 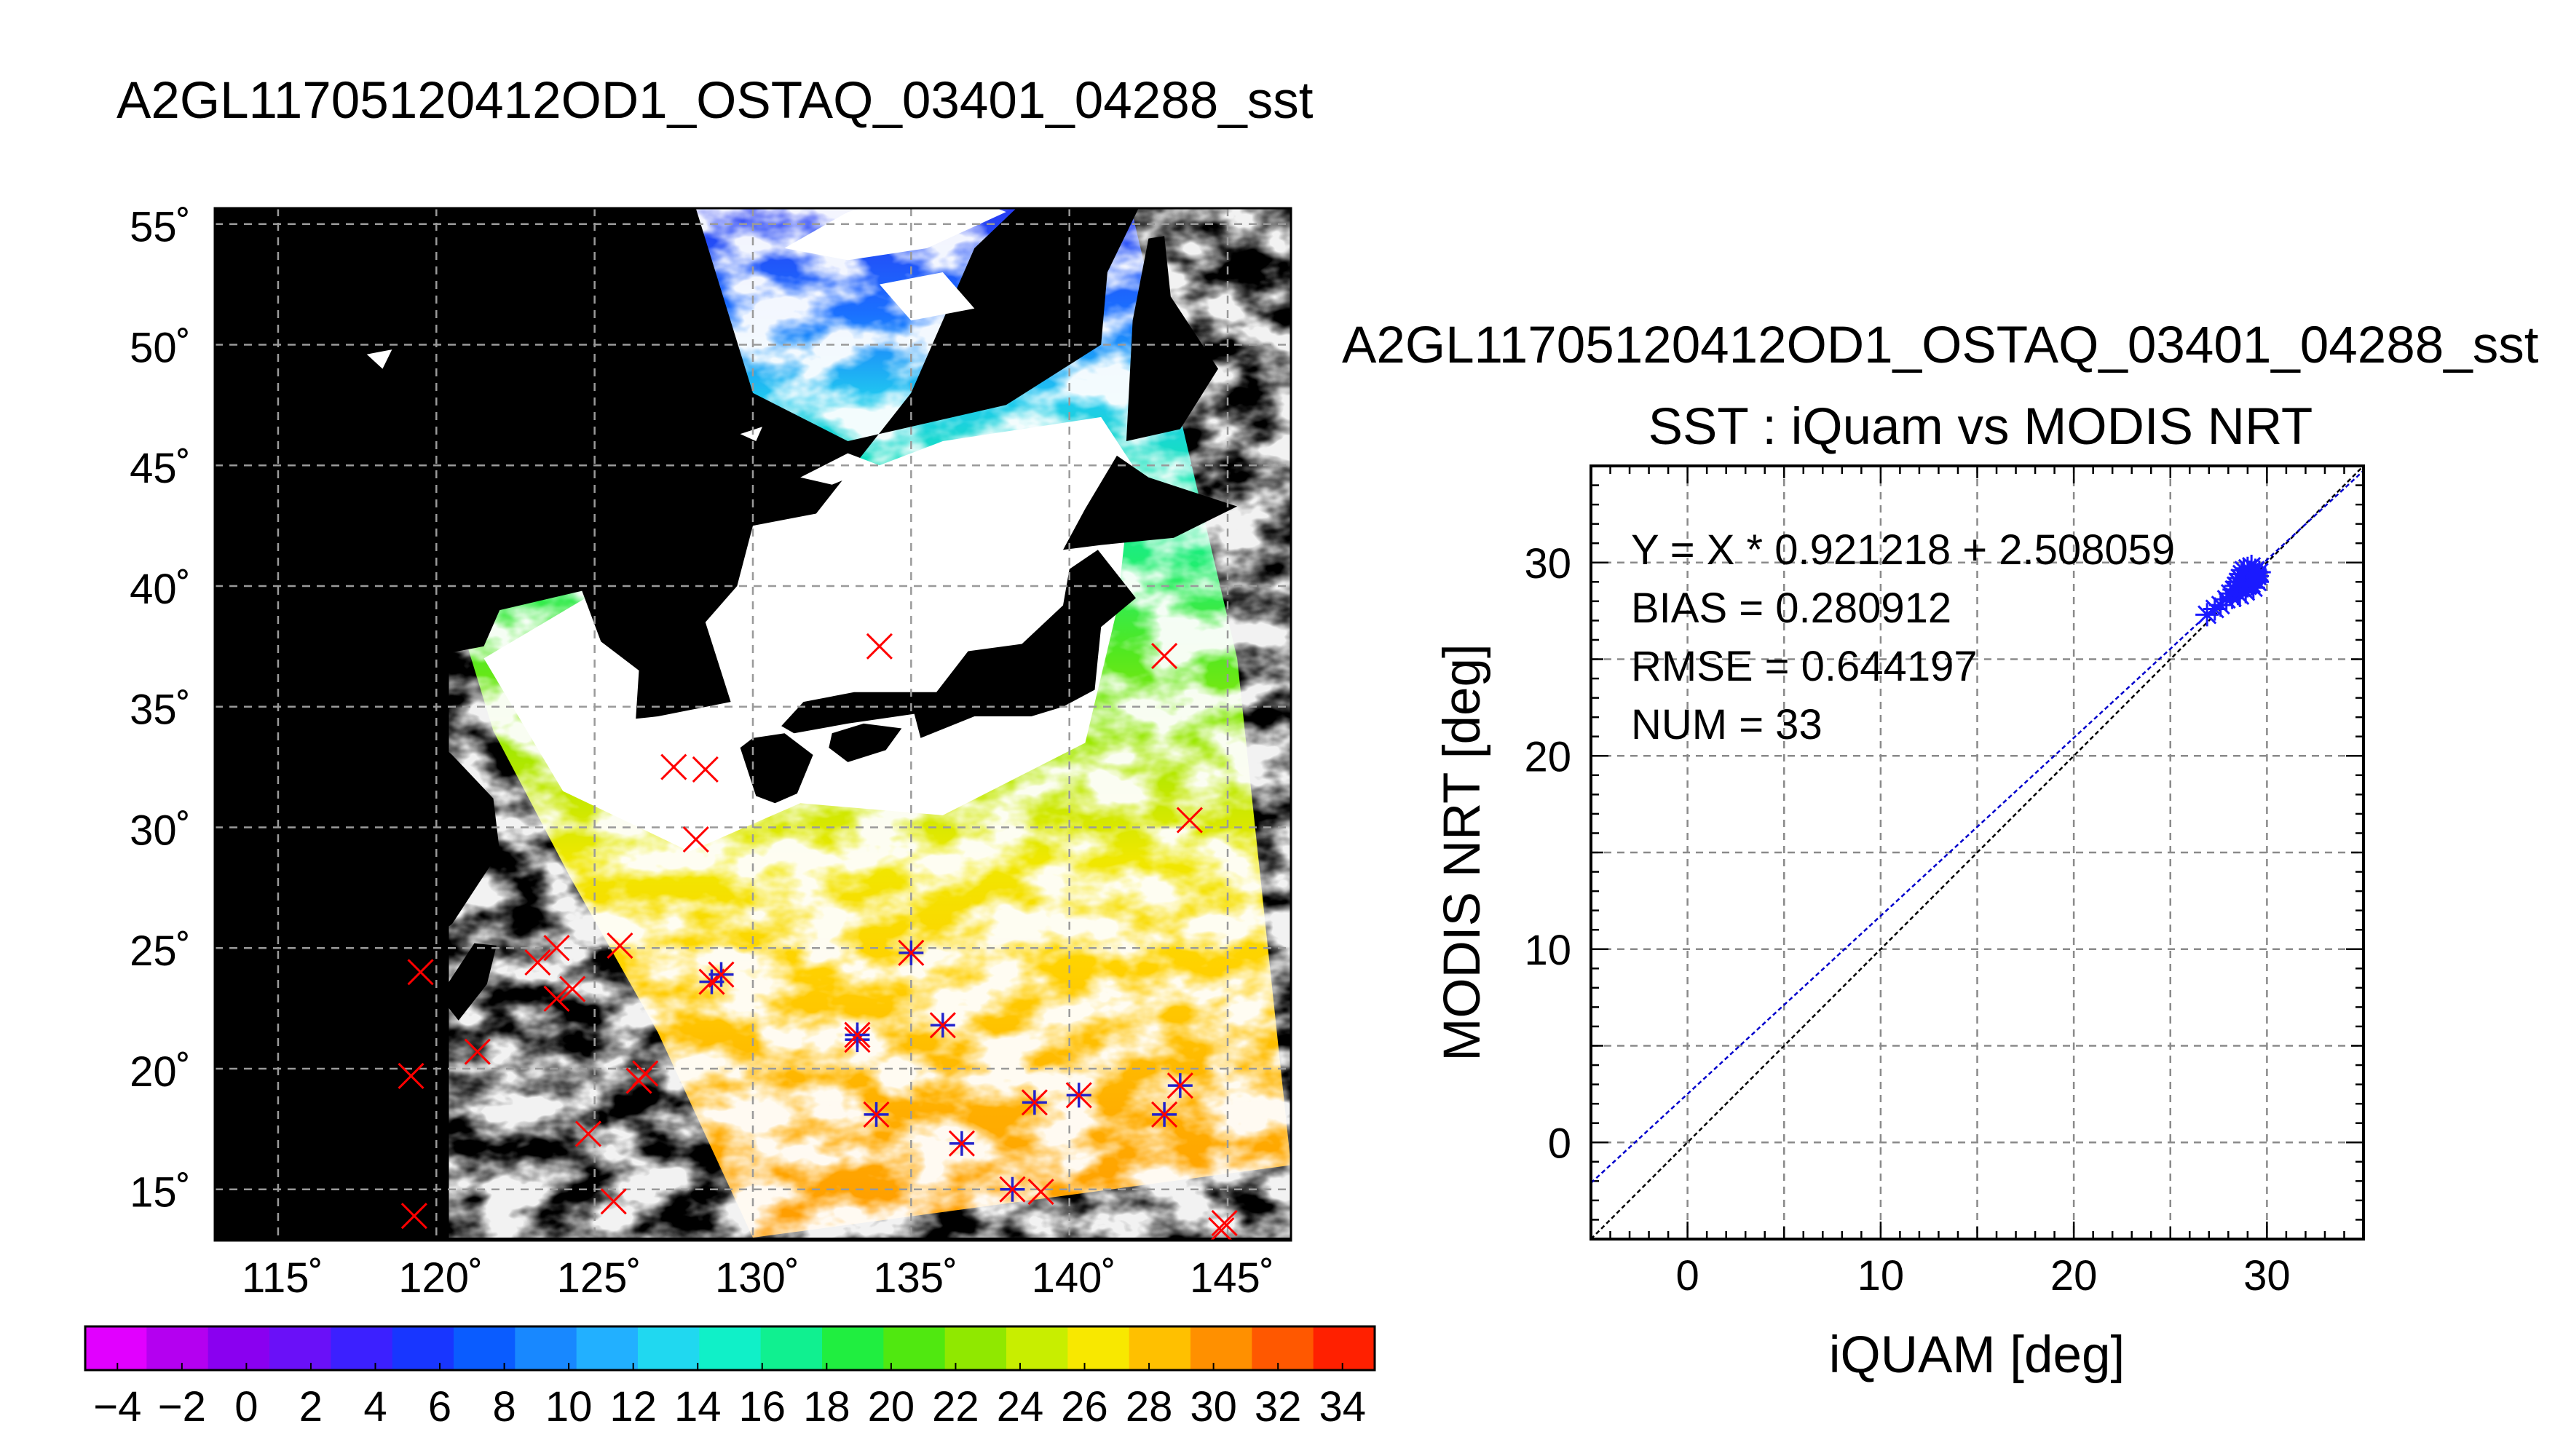 I want to click on colorbar-tick-label: 2, so click(x=311, y=1407).